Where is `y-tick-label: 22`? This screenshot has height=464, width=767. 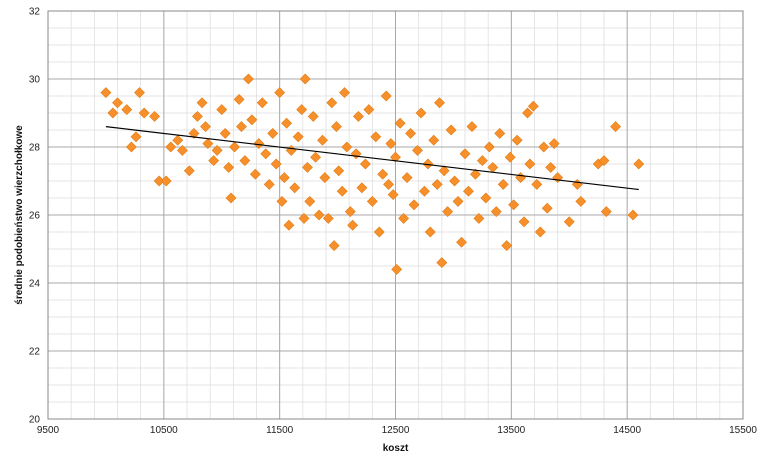 y-tick-label: 22 is located at coordinates (35, 352).